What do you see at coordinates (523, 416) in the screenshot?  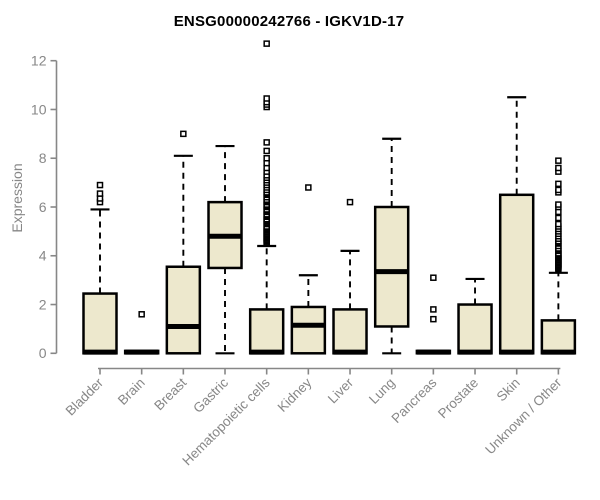 I see `x-tick-label-unknown-other: Unknown / Other` at bounding box center [523, 416].